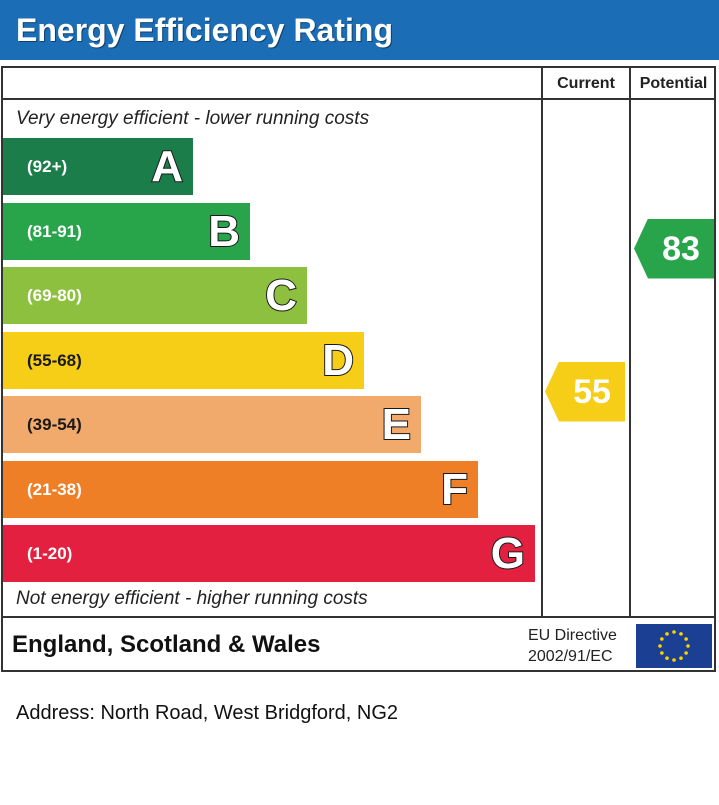 The image size is (719, 805). Describe the element at coordinates (338, 360) in the screenshot. I see `band-letter-label: D` at that location.